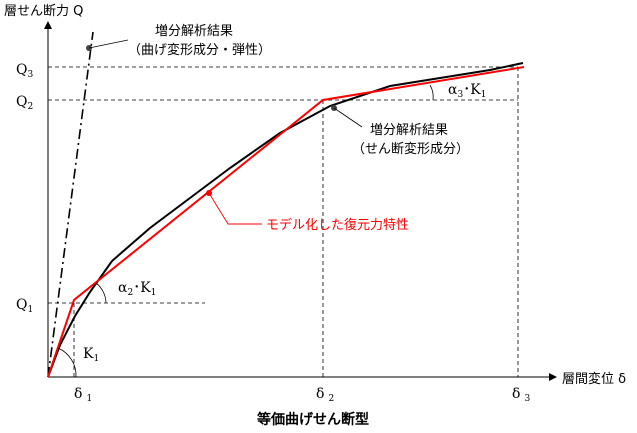 The image size is (637, 433). I want to click on a2k1-label: α2･K1, so click(137, 289).